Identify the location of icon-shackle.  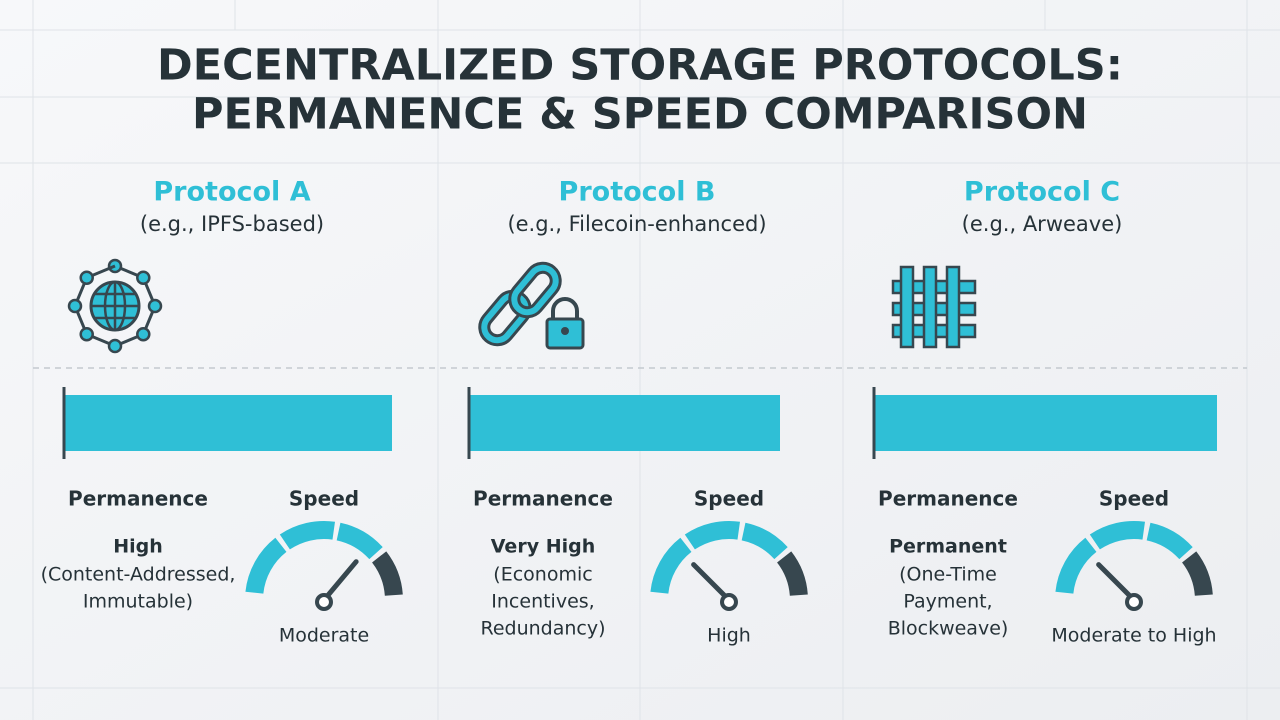
(565, 308).